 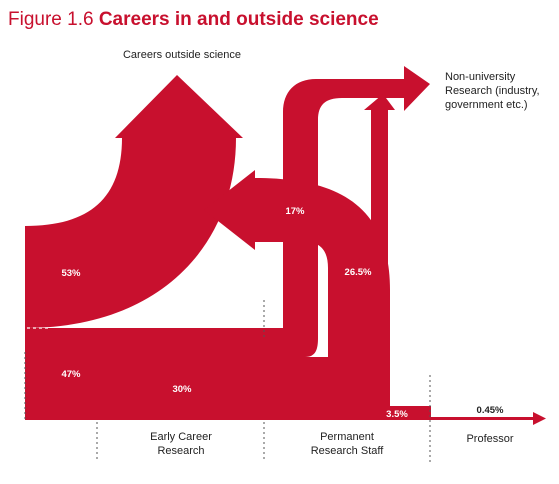 What do you see at coordinates (71, 273) in the screenshot?
I see `percent-53: 53%` at bounding box center [71, 273].